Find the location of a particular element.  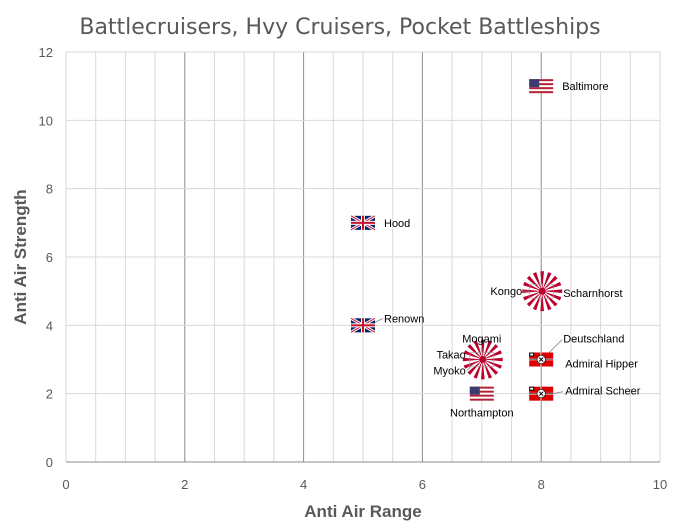

x-tick-label: 6 is located at coordinates (422, 484).